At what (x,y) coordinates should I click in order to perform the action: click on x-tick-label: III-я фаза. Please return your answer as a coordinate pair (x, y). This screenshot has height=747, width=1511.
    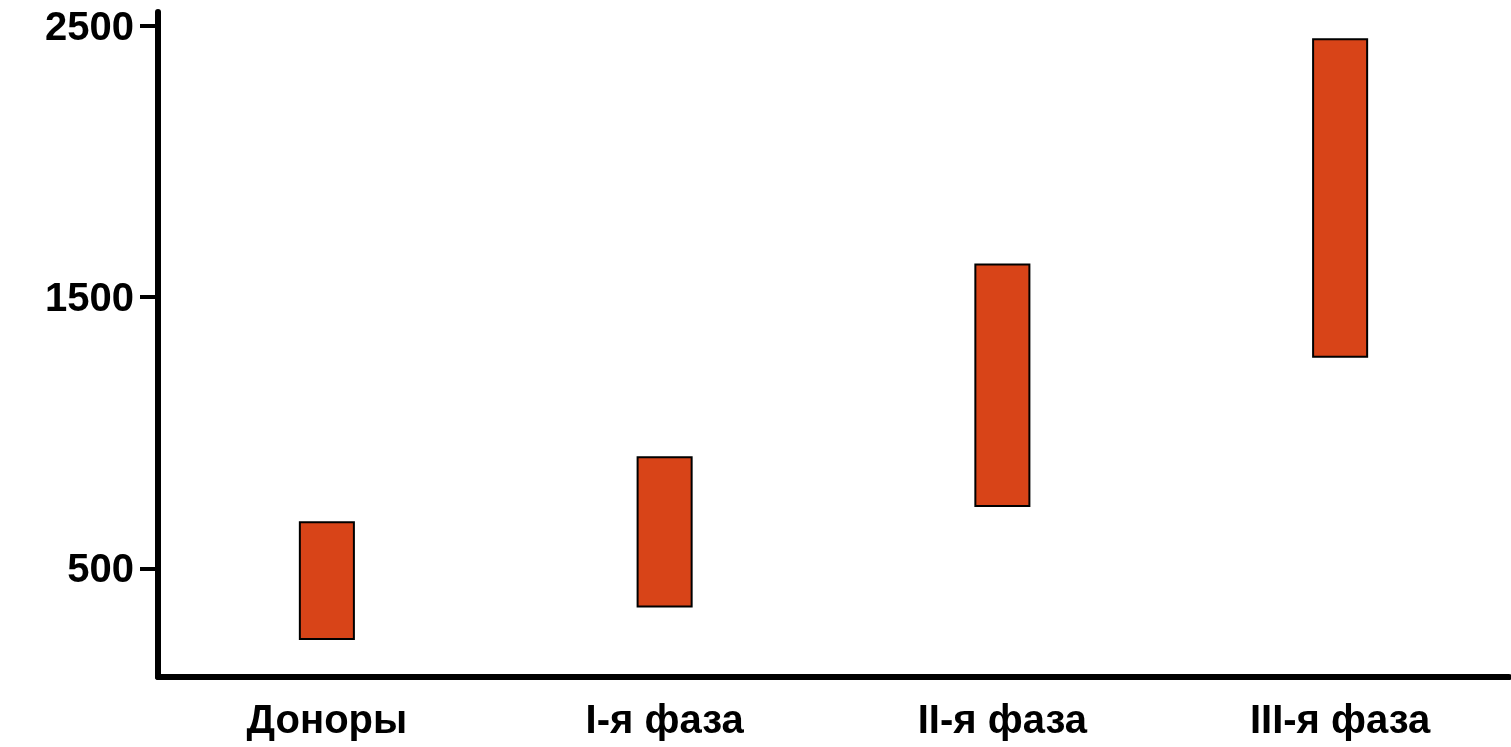
    Looking at the image, I should click on (1340, 719).